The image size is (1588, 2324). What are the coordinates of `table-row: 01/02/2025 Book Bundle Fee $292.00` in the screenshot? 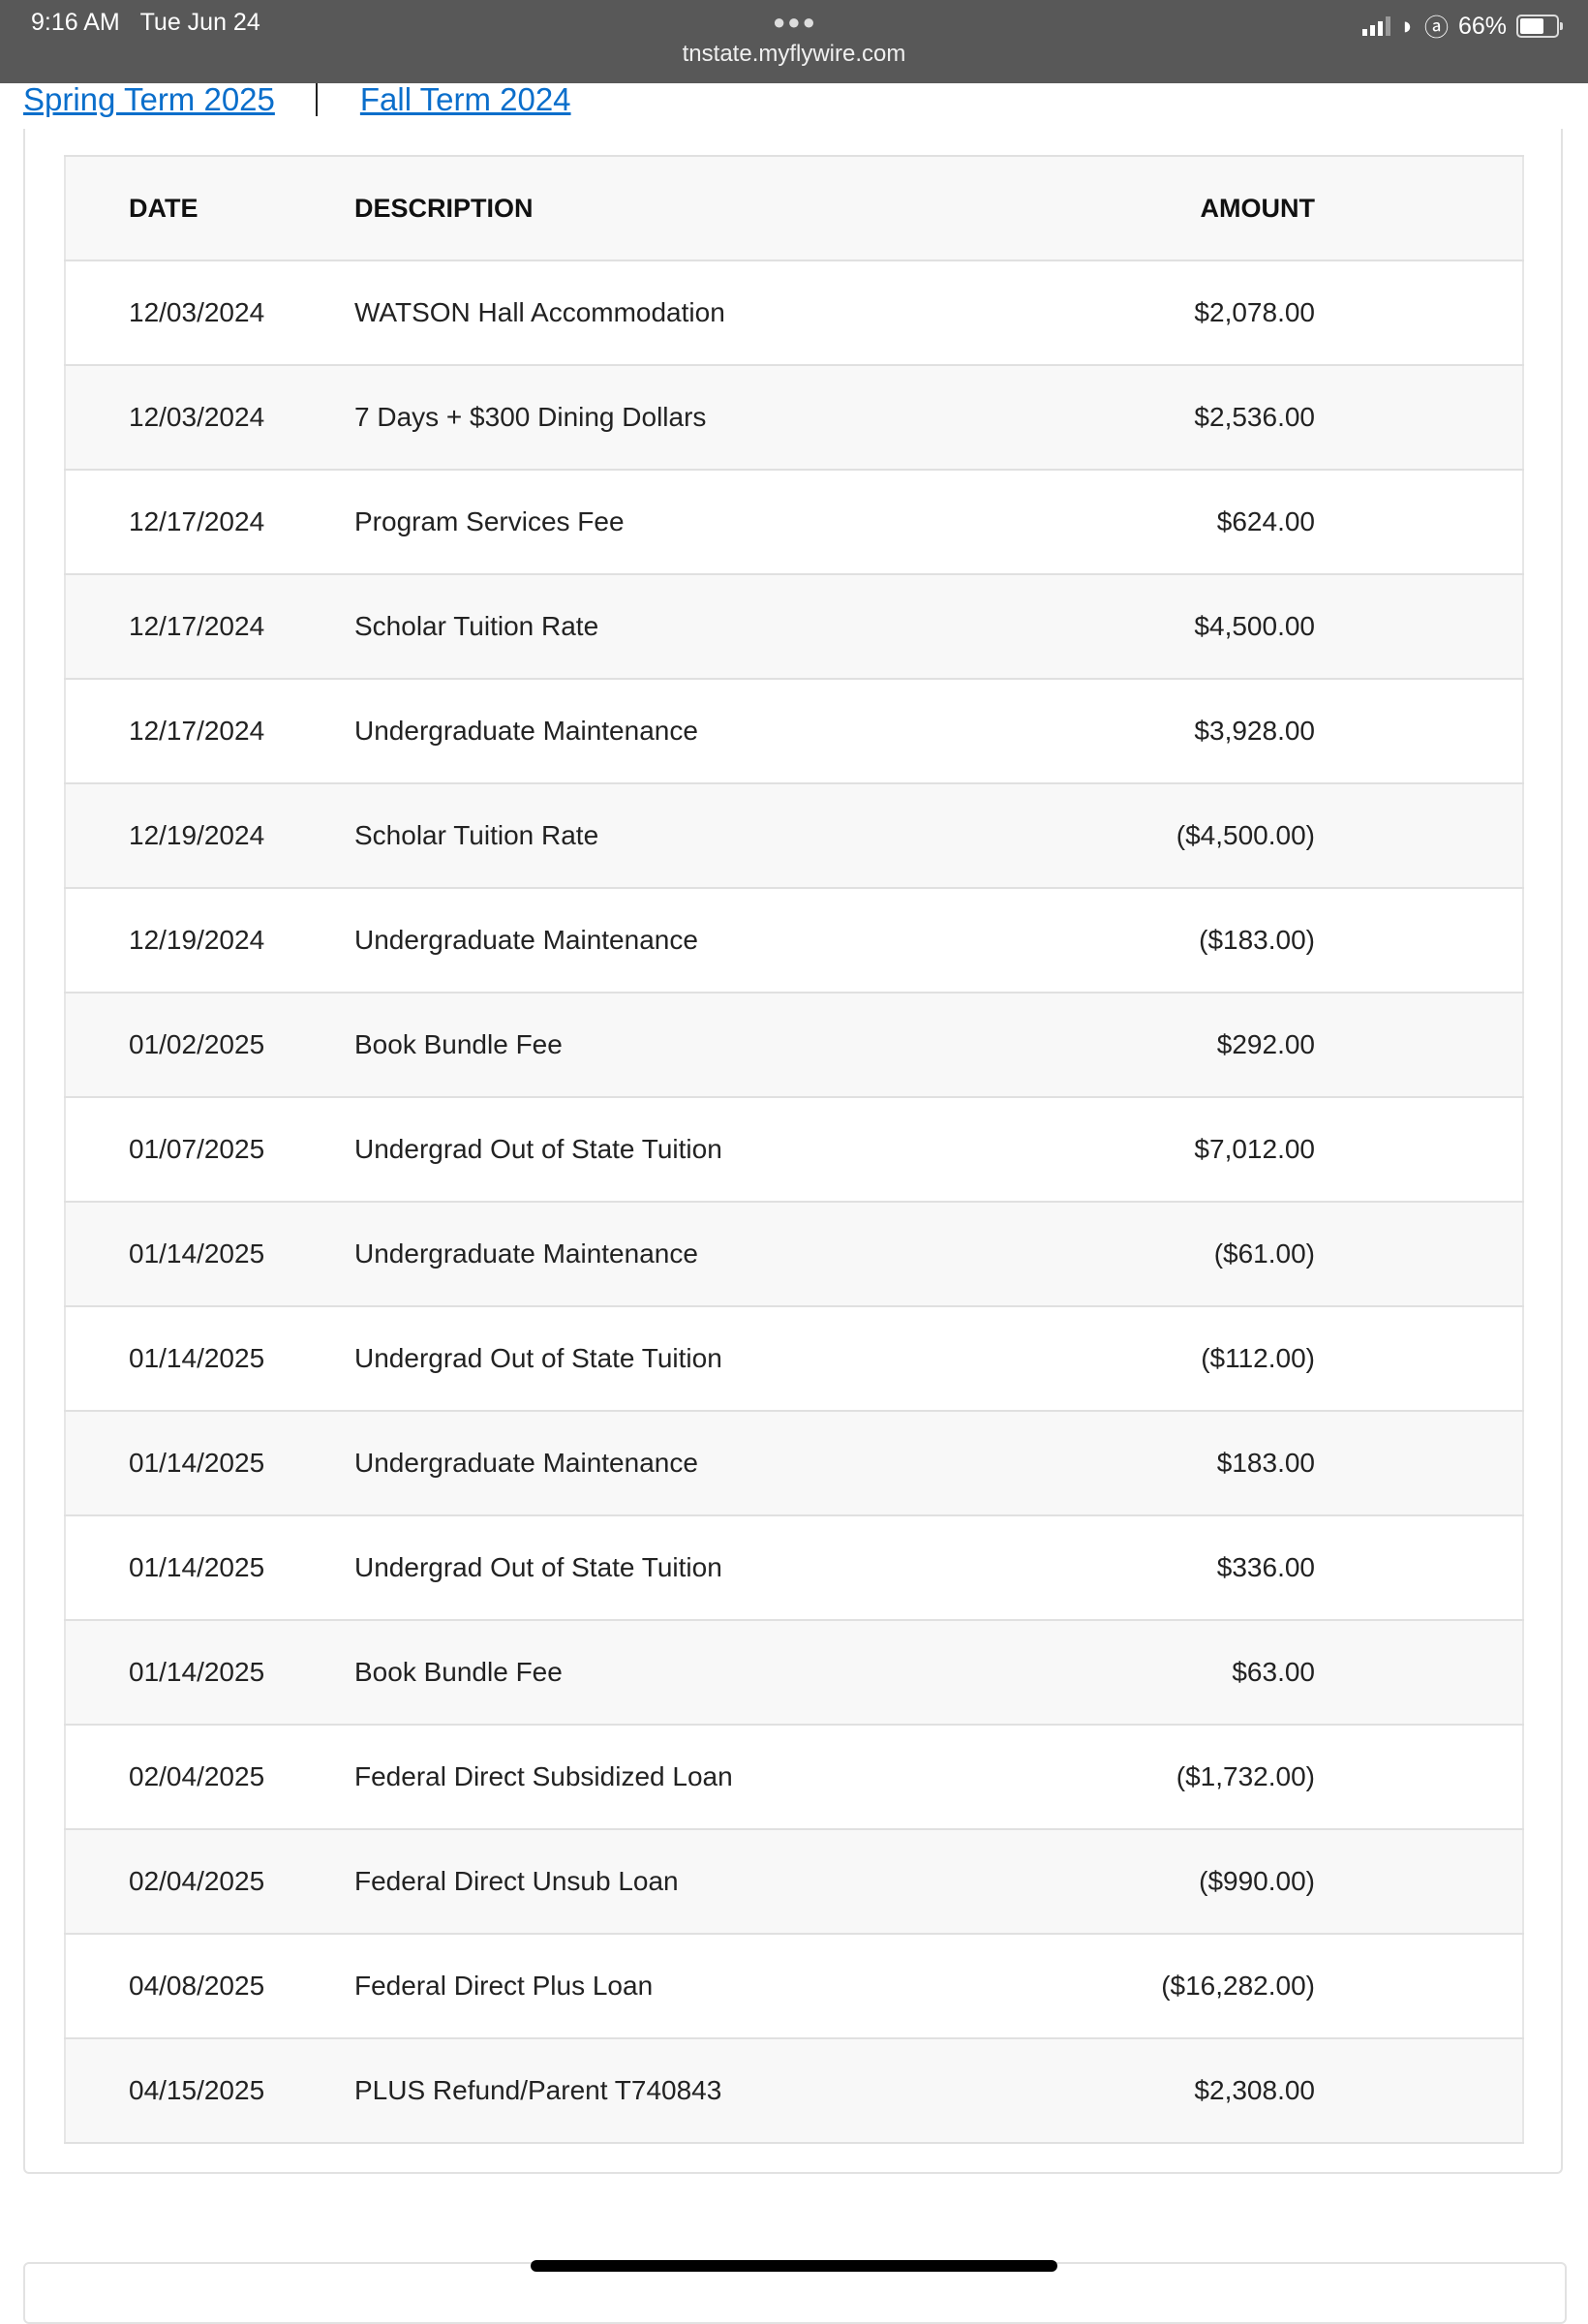 It's located at (794, 1045).